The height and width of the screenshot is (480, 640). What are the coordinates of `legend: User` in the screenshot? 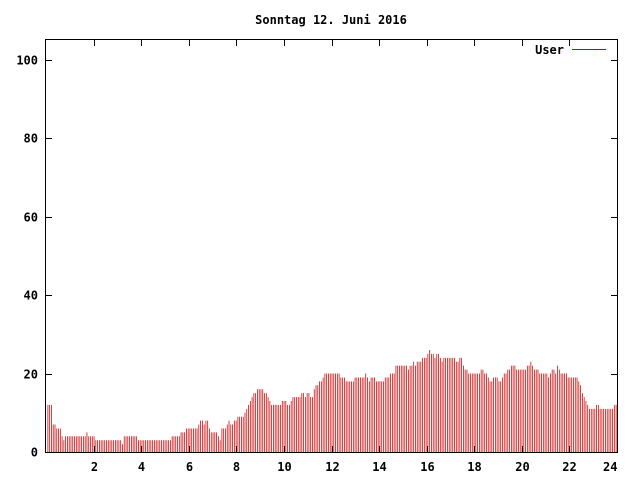 It's located at (570, 50).